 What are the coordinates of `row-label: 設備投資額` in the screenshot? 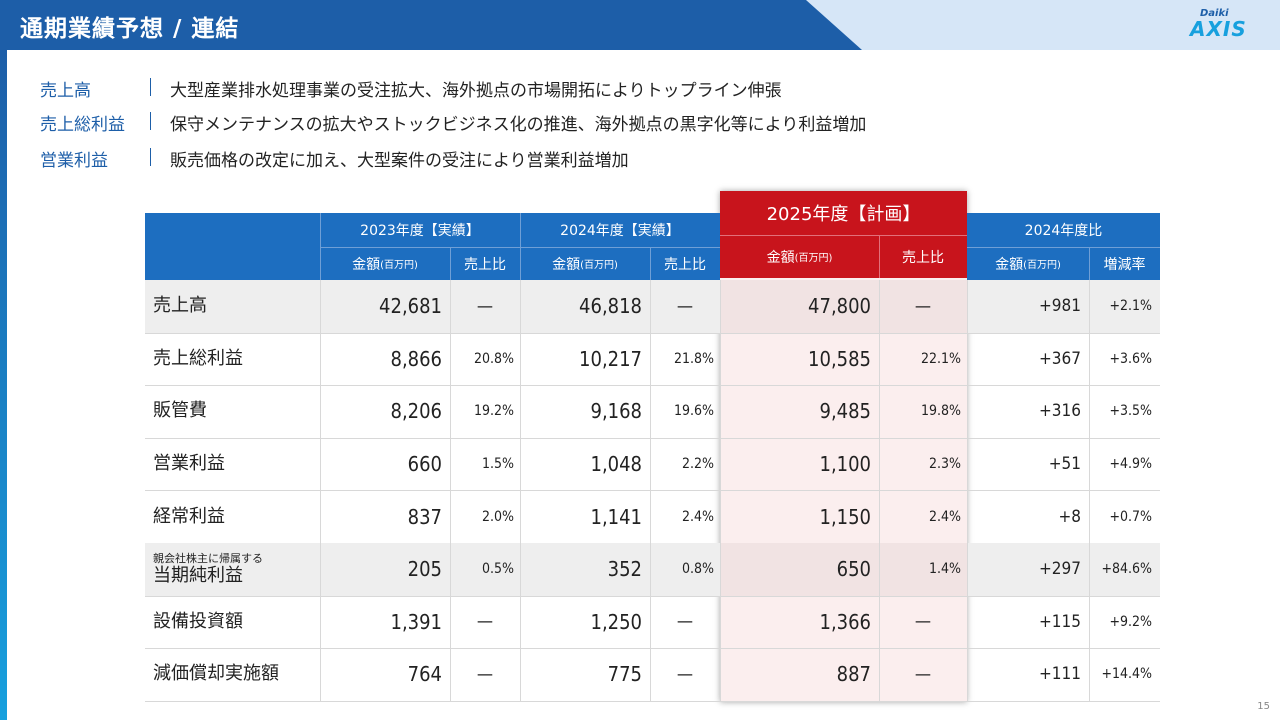 It's located at (232, 622).